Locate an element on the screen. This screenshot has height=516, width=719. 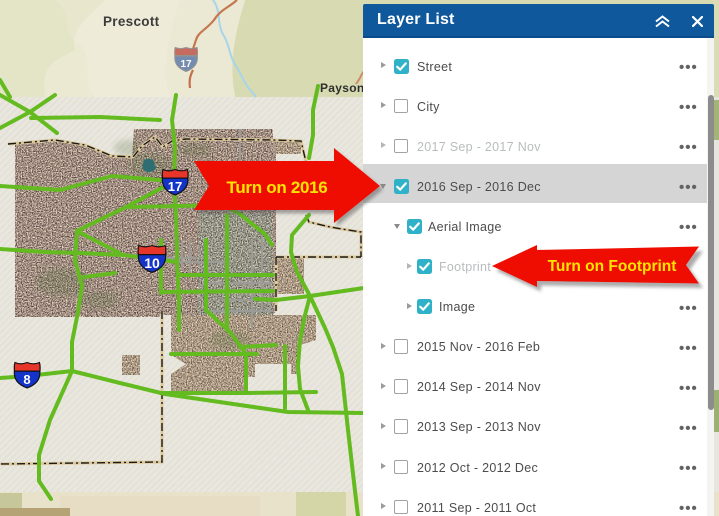
svg-text: Payson is located at coordinates (342, 88).